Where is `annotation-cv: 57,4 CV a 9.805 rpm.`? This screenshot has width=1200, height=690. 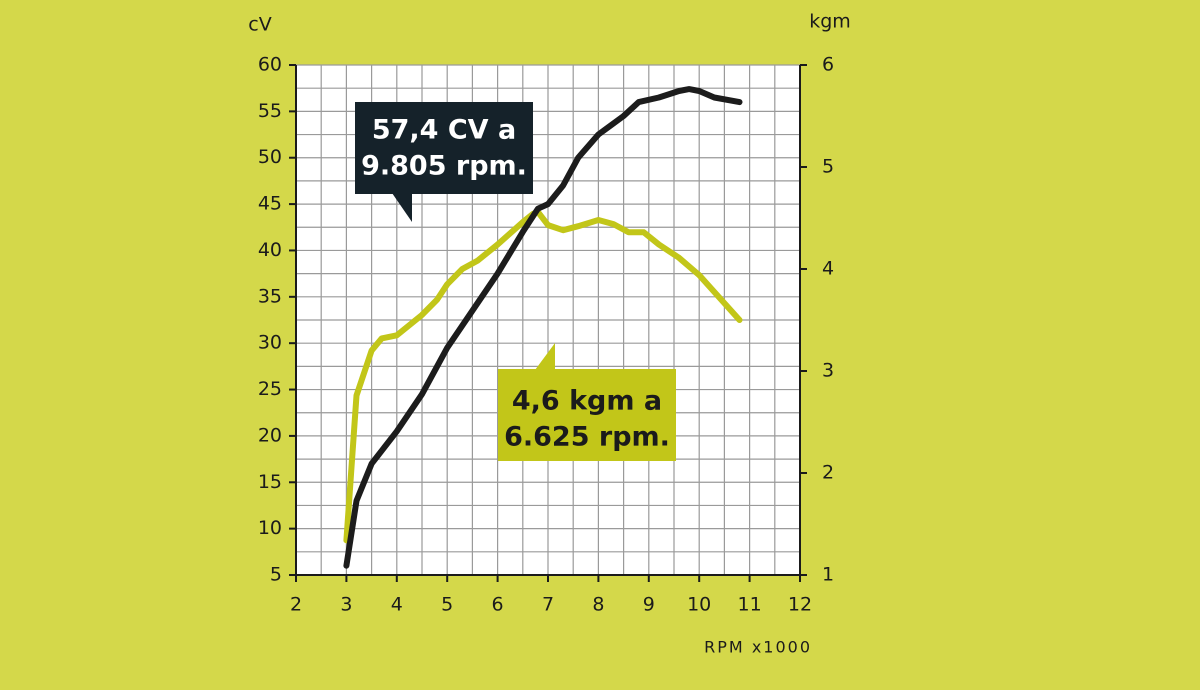 annotation-cv: 57,4 CV a 9.805 rpm. is located at coordinates (444, 162).